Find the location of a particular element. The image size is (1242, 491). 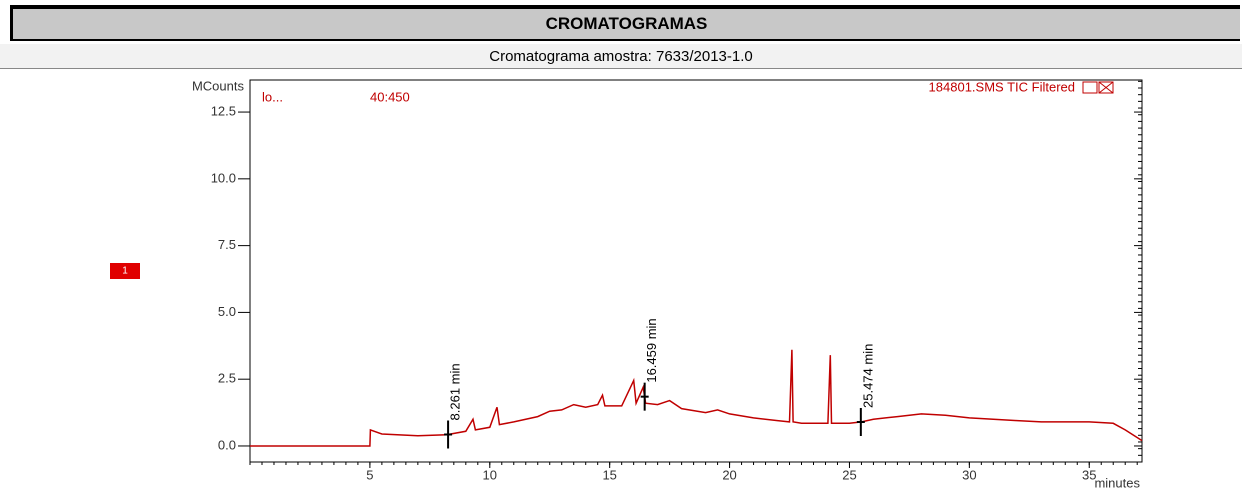

x-axis-label: minutes is located at coordinates (1117, 482).